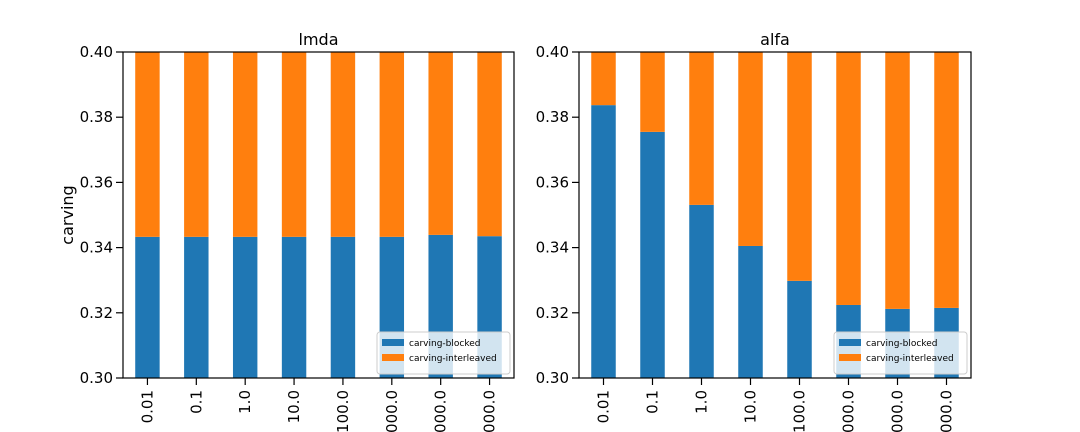 The height and width of the screenshot is (432, 1080). What do you see at coordinates (67, 214) in the screenshot?
I see `y-axis-label: carving` at bounding box center [67, 214].